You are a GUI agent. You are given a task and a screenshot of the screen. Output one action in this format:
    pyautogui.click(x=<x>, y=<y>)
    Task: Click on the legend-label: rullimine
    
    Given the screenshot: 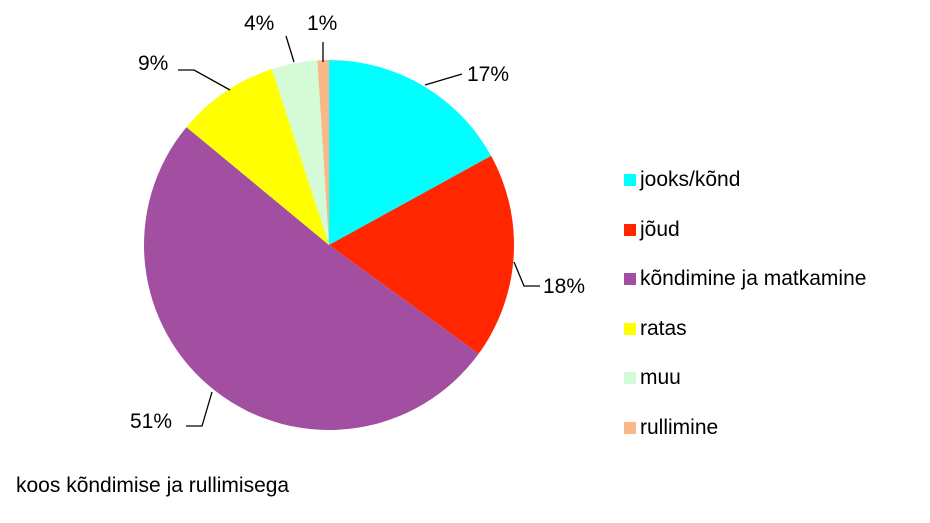 What is the action you would take?
    pyautogui.click(x=679, y=427)
    